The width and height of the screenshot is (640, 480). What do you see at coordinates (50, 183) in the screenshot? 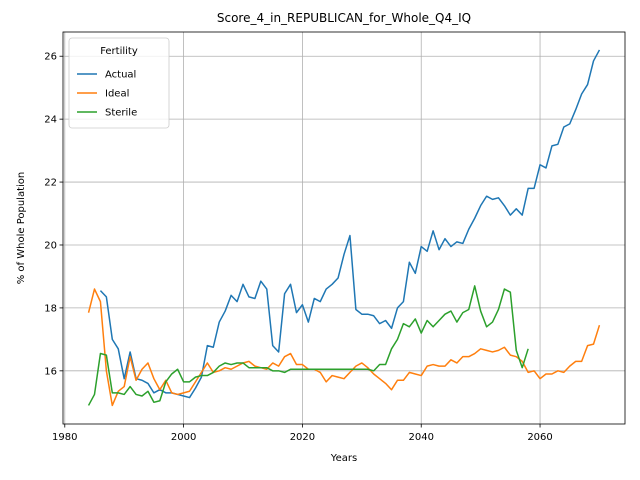
I see `y-tick-label: 22` at bounding box center [50, 183].